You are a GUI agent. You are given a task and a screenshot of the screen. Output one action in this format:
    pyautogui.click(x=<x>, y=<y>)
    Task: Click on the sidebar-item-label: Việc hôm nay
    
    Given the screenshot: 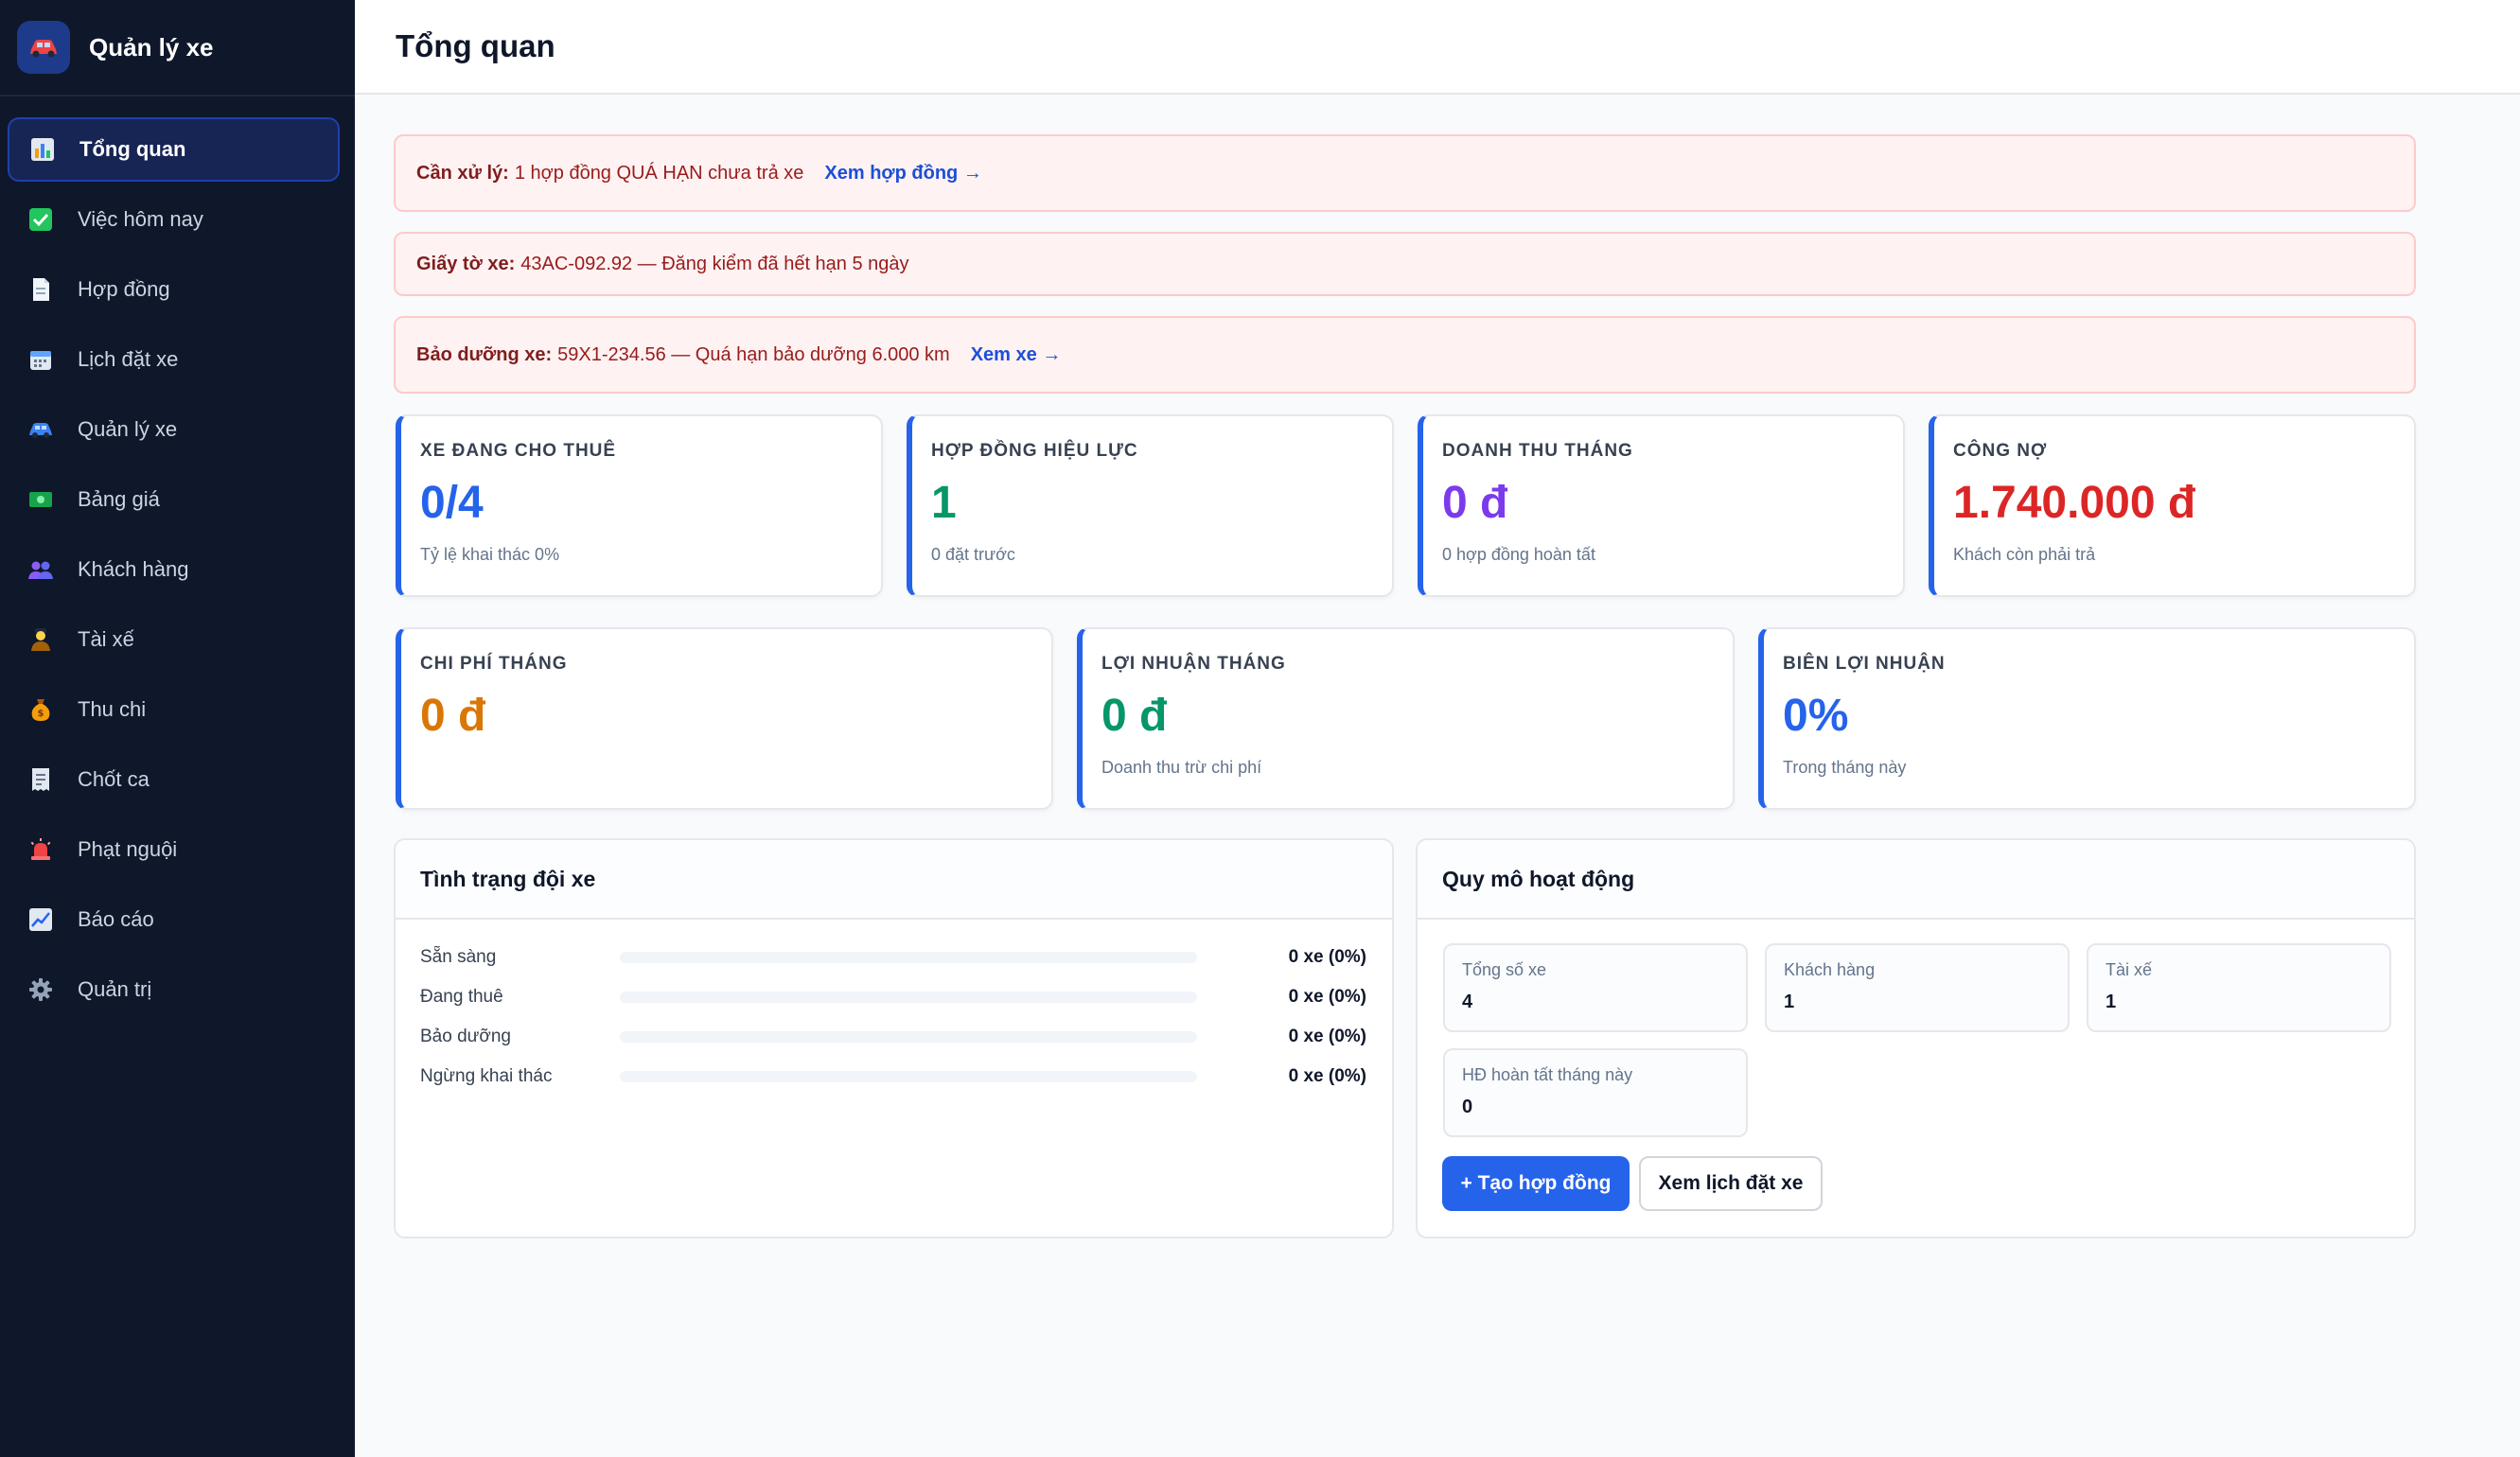 What is the action you would take?
    pyautogui.click(x=140, y=219)
    